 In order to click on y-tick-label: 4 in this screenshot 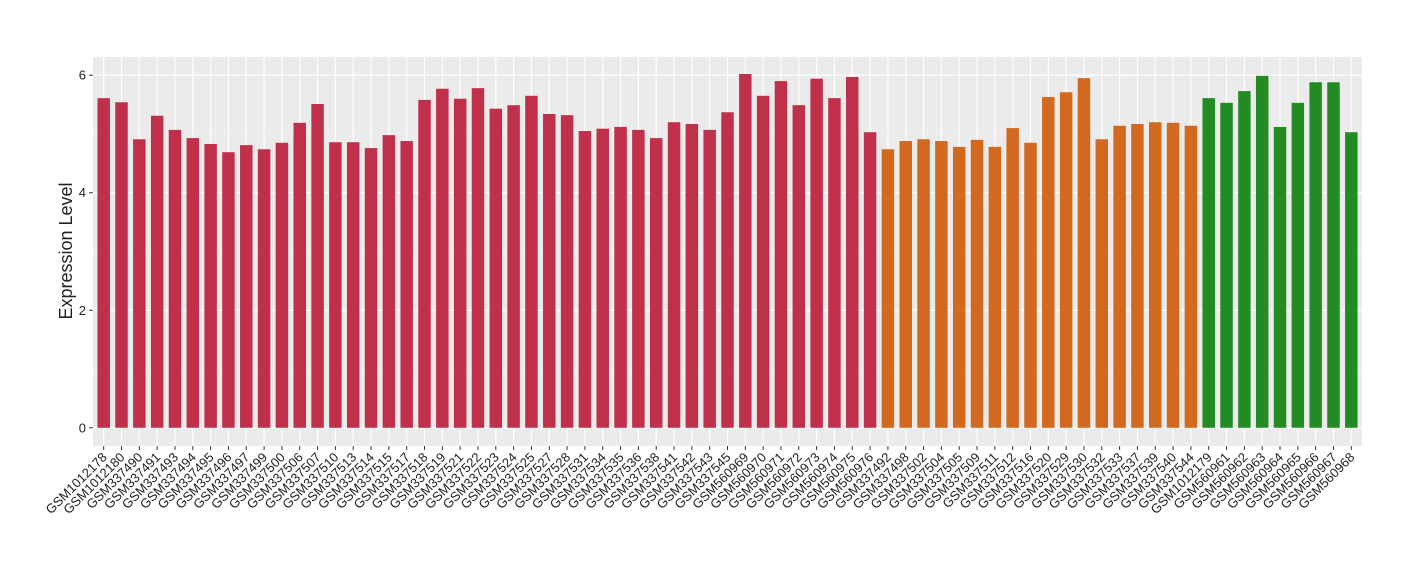, I will do `click(82, 192)`.